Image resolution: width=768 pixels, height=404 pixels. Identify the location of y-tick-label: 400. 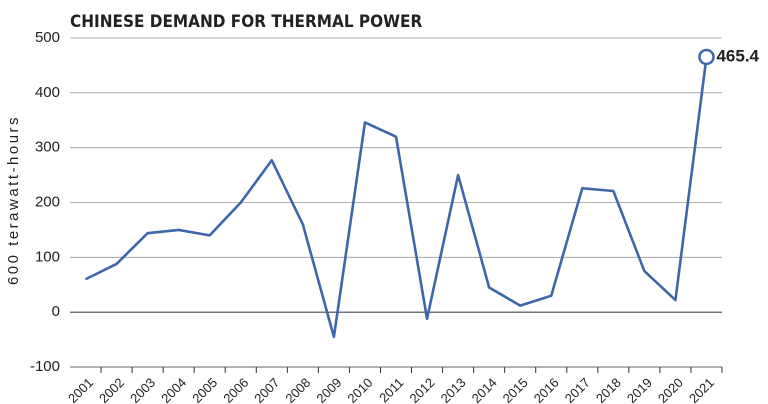
(47, 92).